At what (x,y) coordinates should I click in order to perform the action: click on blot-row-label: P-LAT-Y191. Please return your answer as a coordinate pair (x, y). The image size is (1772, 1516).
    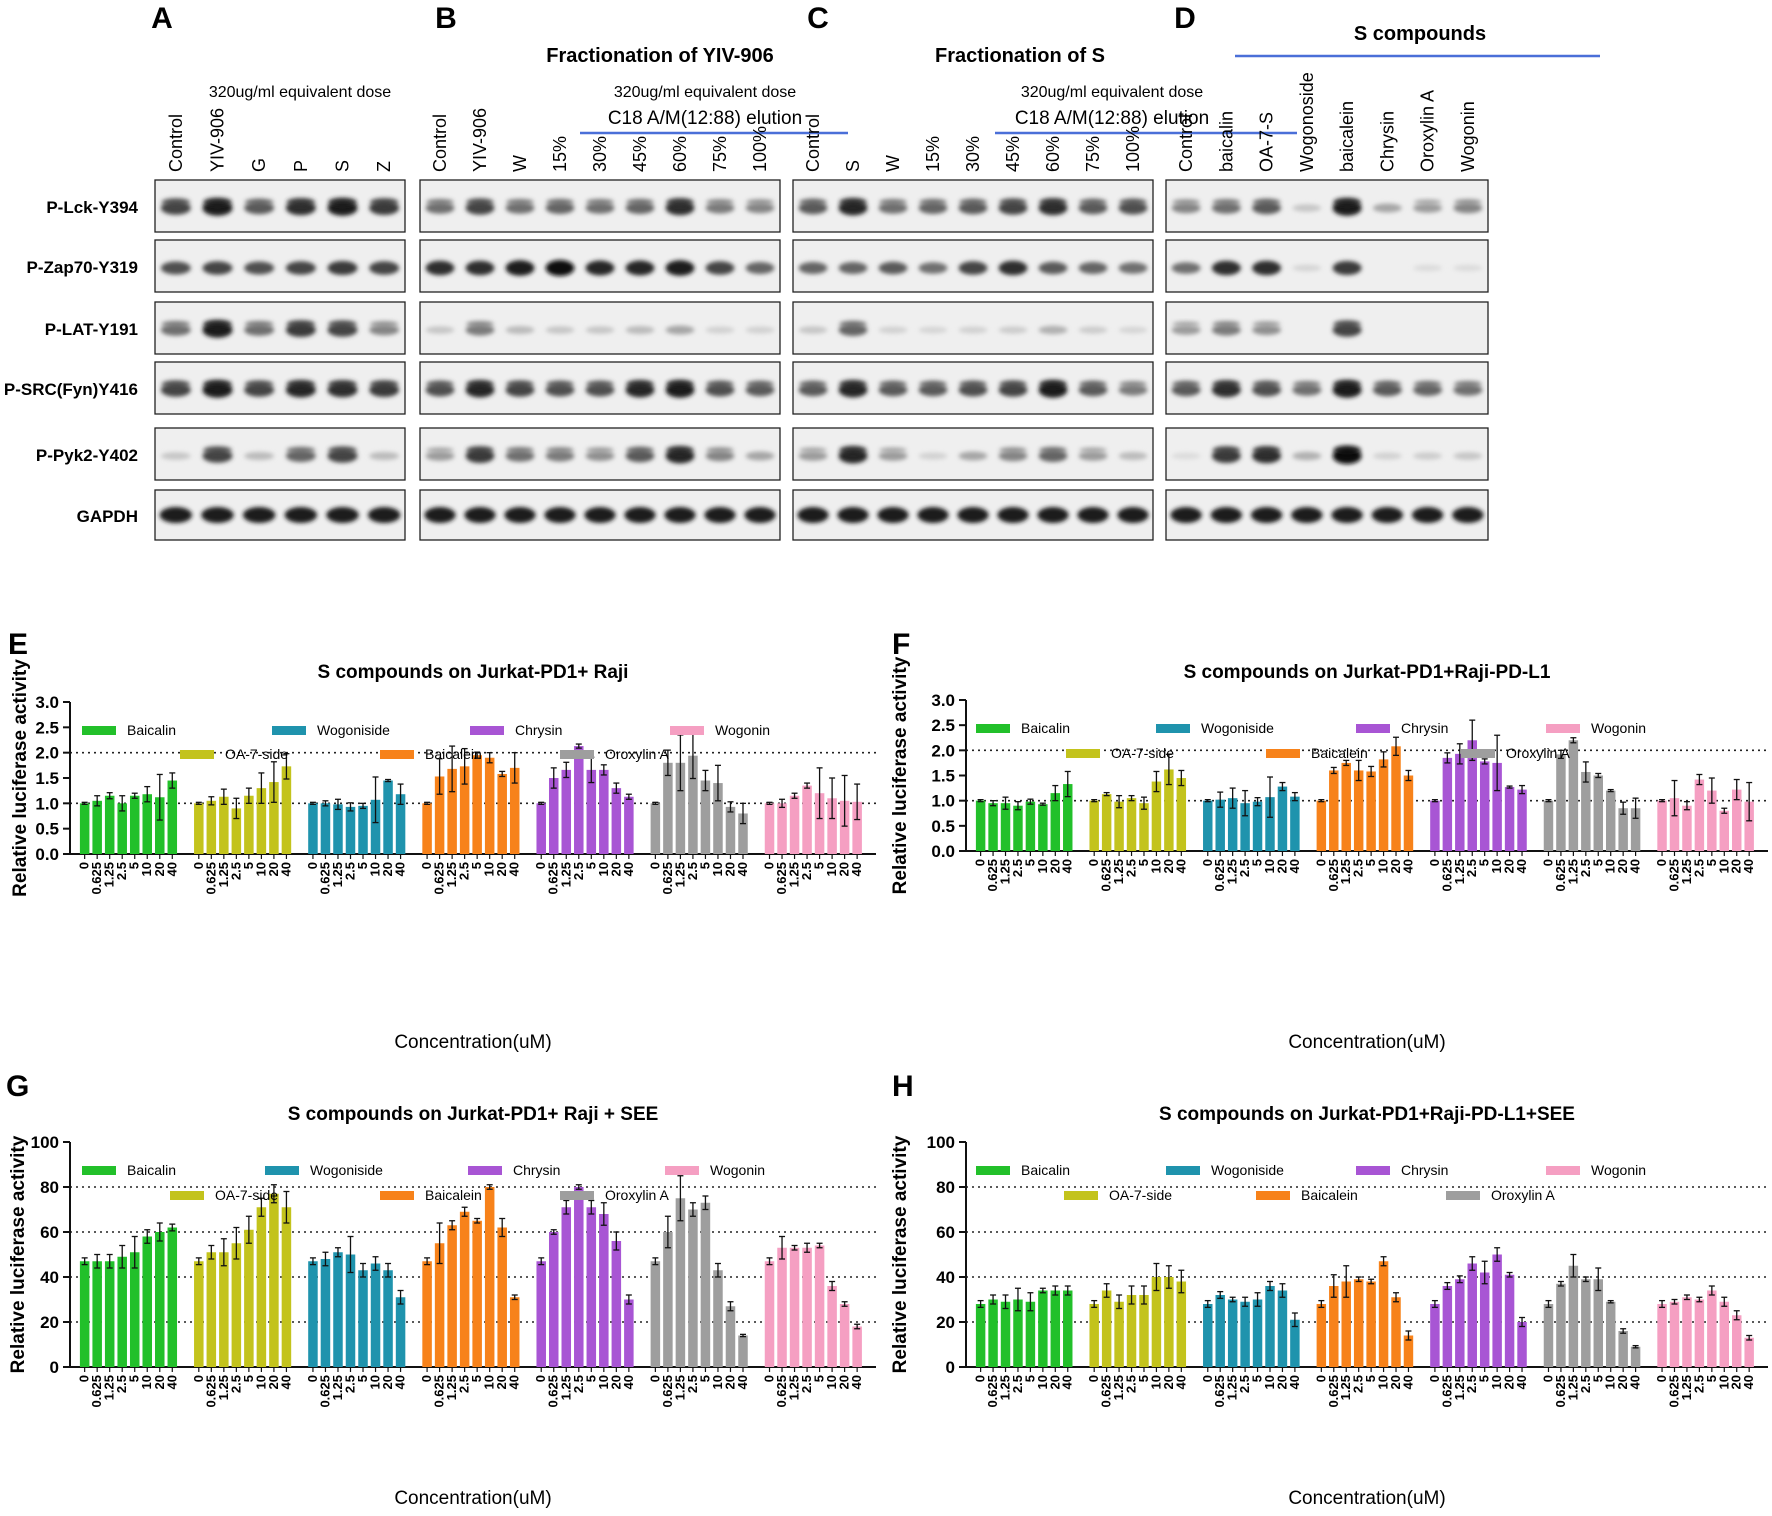
    Looking at the image, I should click on (91, 329).